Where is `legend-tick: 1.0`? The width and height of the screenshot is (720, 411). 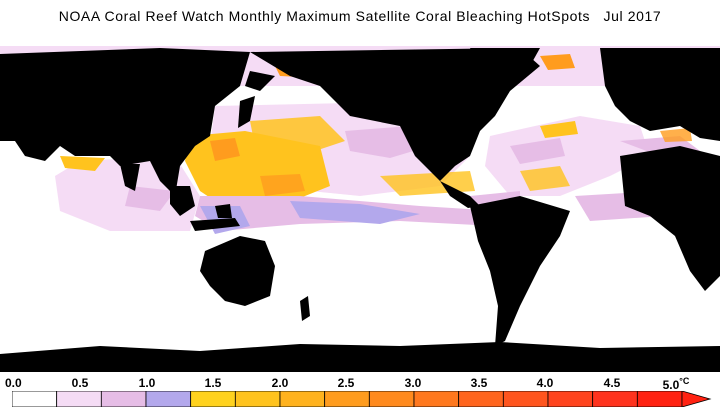
legend-tick: 1.0 is located at coordinates (147, 383).